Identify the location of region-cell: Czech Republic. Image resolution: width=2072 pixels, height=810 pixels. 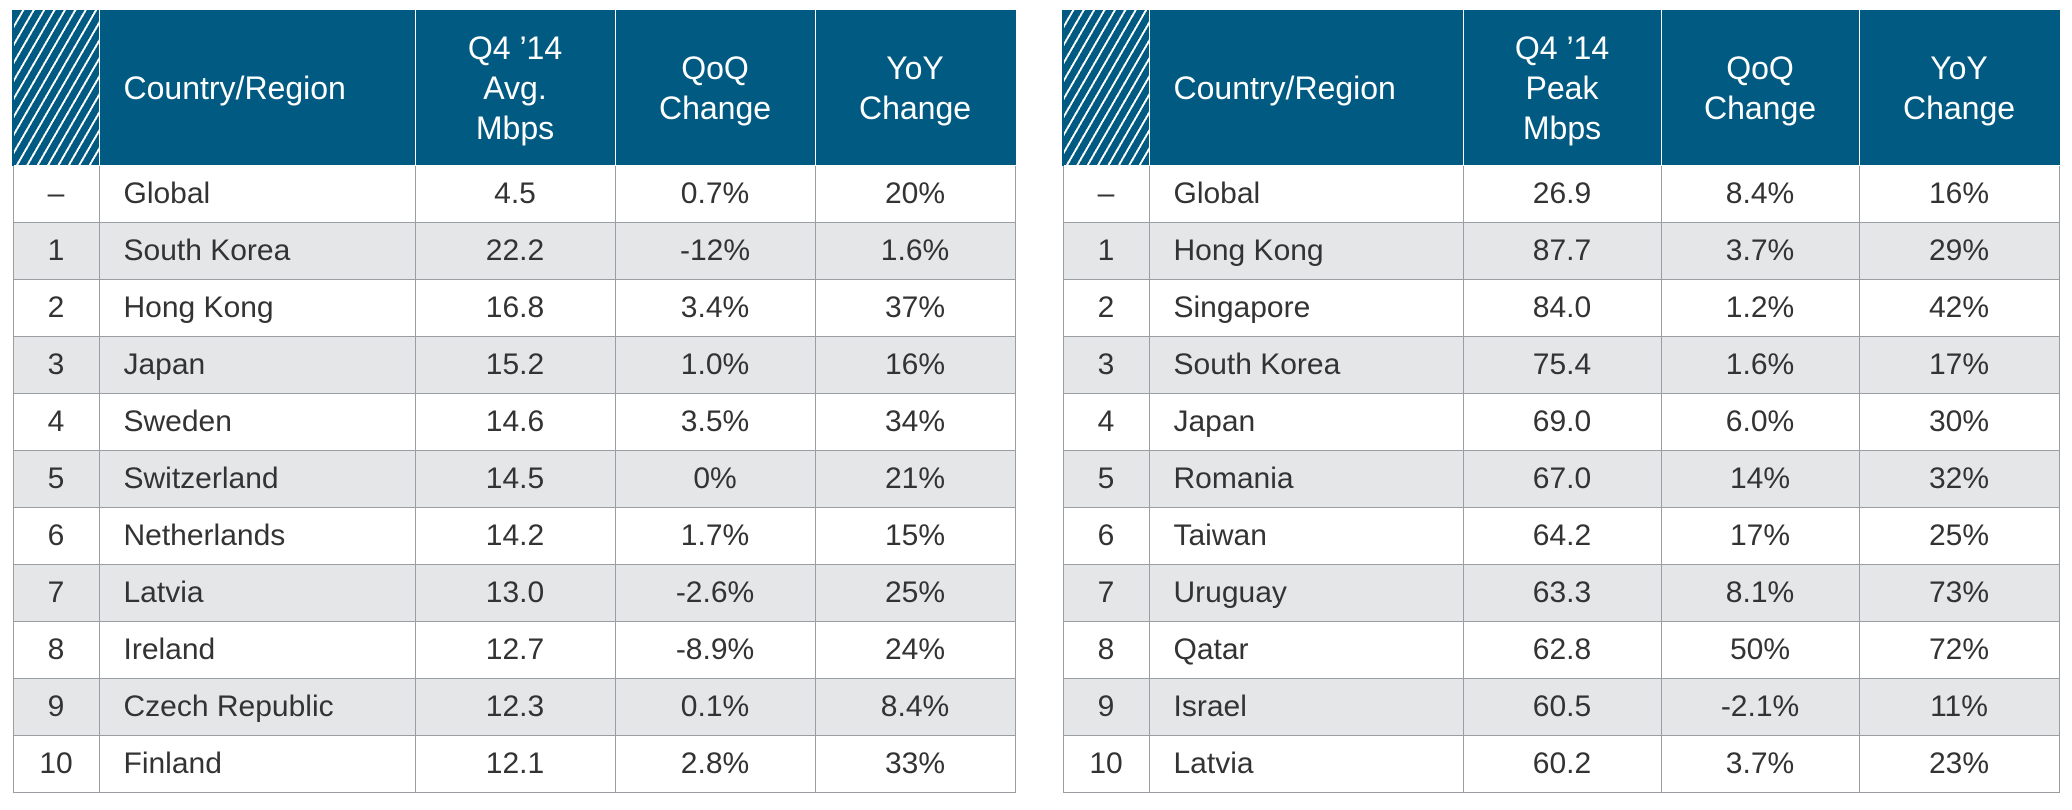
(257, 707).